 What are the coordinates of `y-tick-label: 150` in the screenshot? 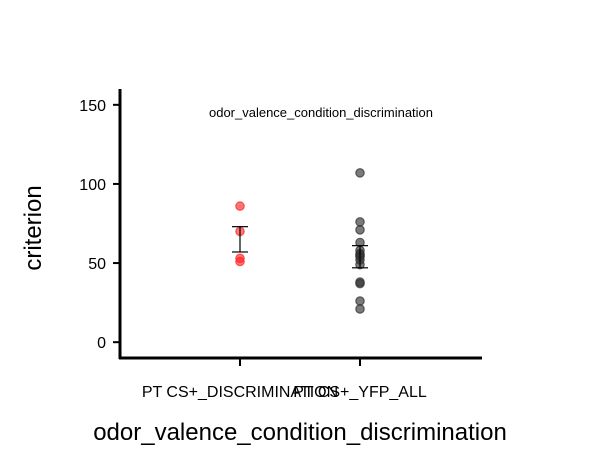 It's located at (92, 106).